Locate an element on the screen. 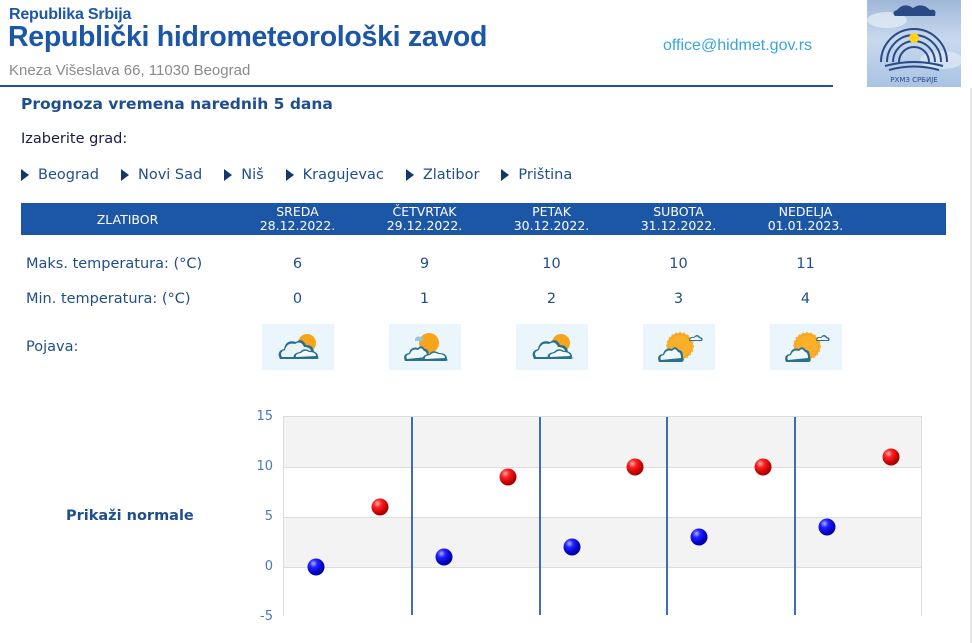 Image resolution: width=972 pixels, height=643 pixels. city-link-beograd: Beograd is located at coordinates (60, 175).